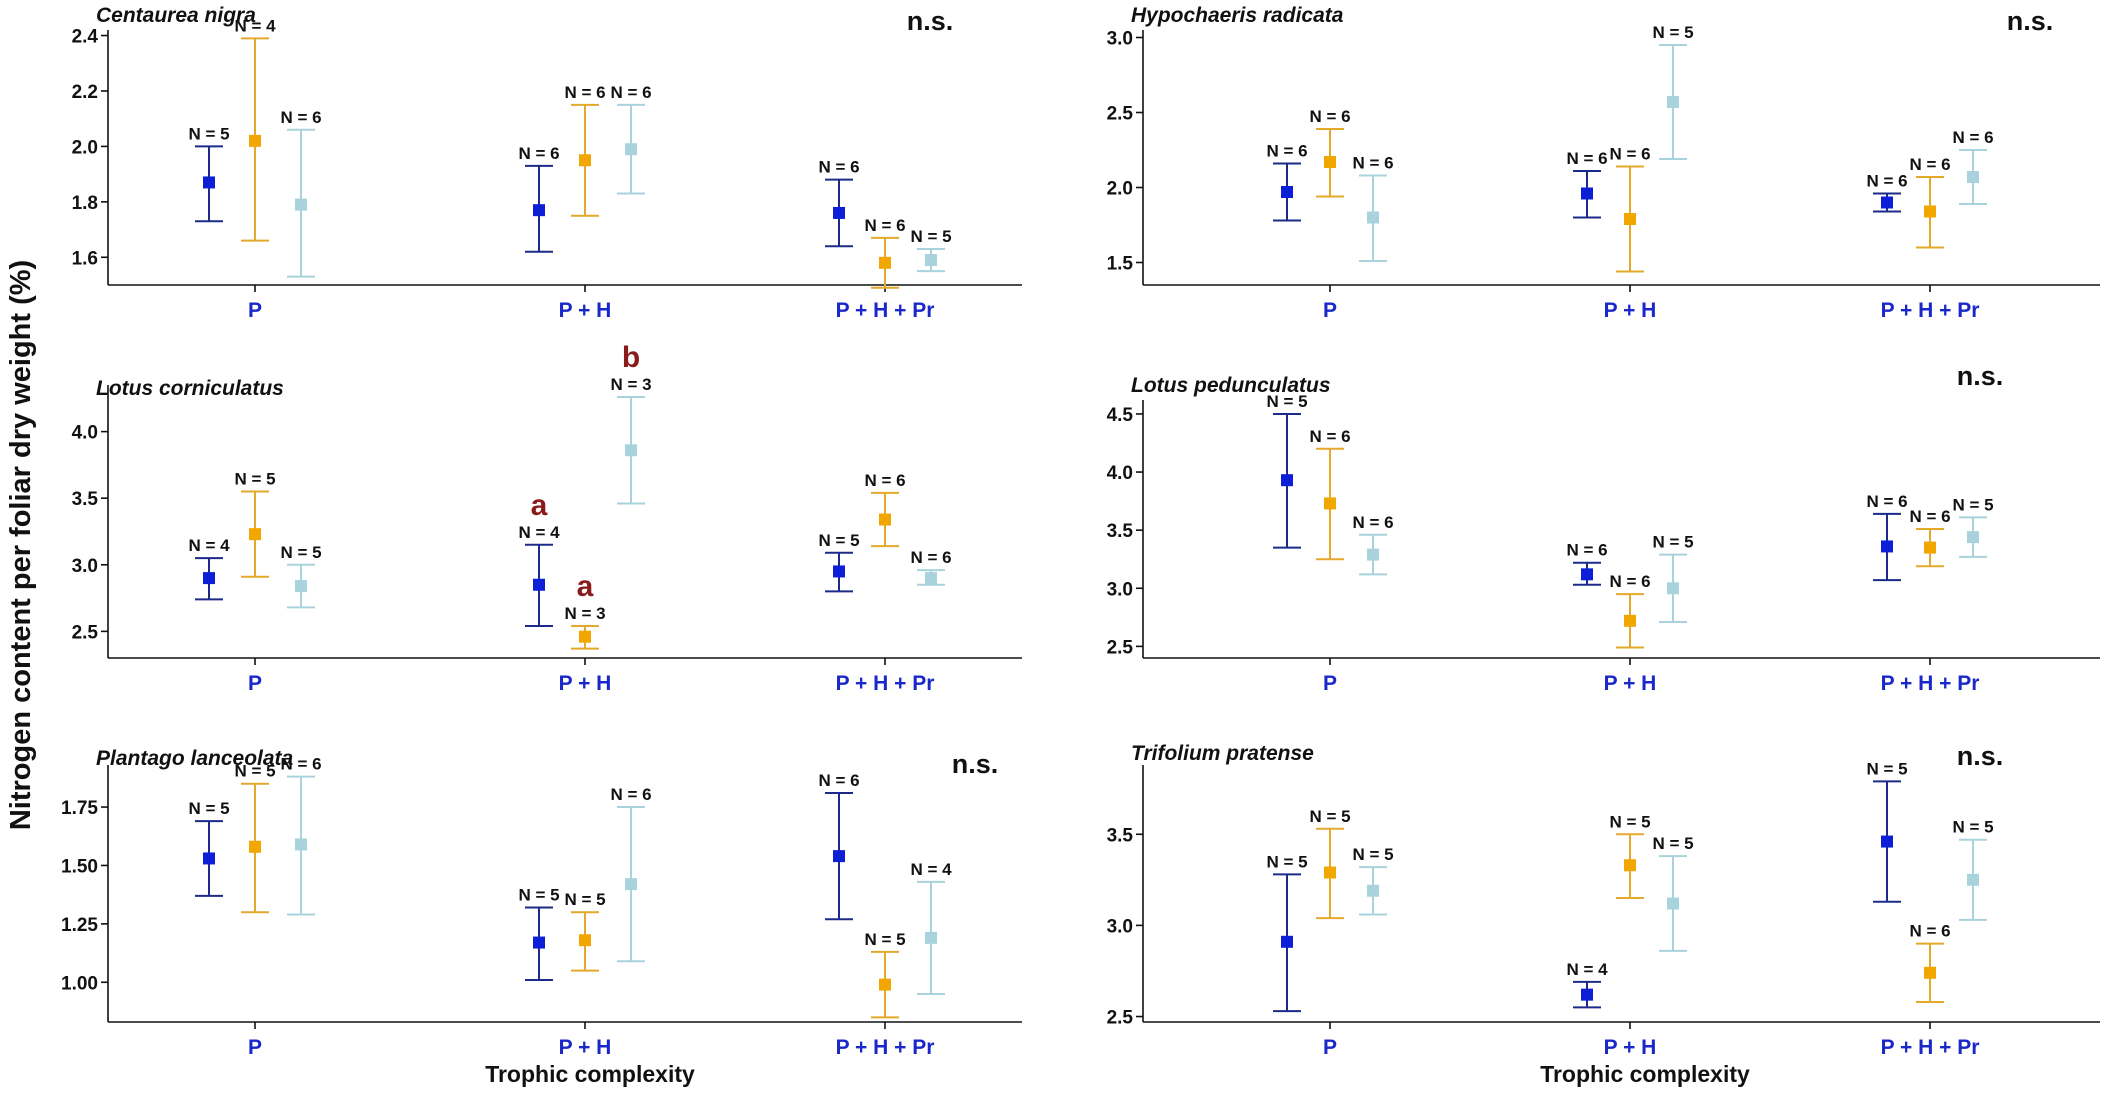  Describe the element at coordinates (85, 37) in the screenshot. I see `y-tick-label: 2.4` at that location.